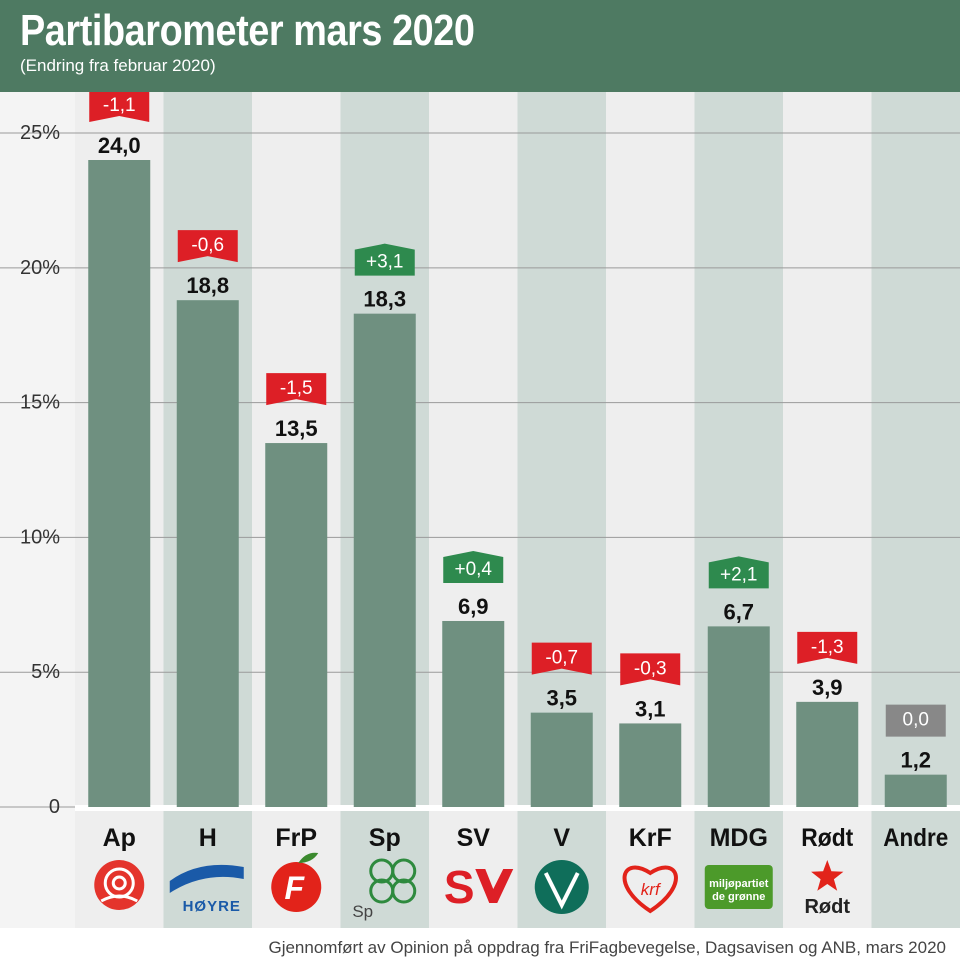 The image size is (960, 960). Describe the element at coordinates (296, 838) in the screenshot. I see `category-label: FrP` at that location.